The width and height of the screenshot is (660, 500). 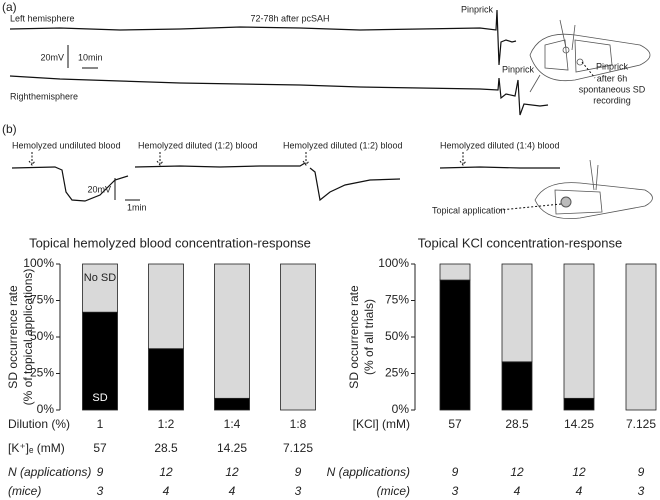 What do you see at coordinates (100, 424) in the screenshot?
I see `x-tick-label: 1` at bounding box center [100, 424].